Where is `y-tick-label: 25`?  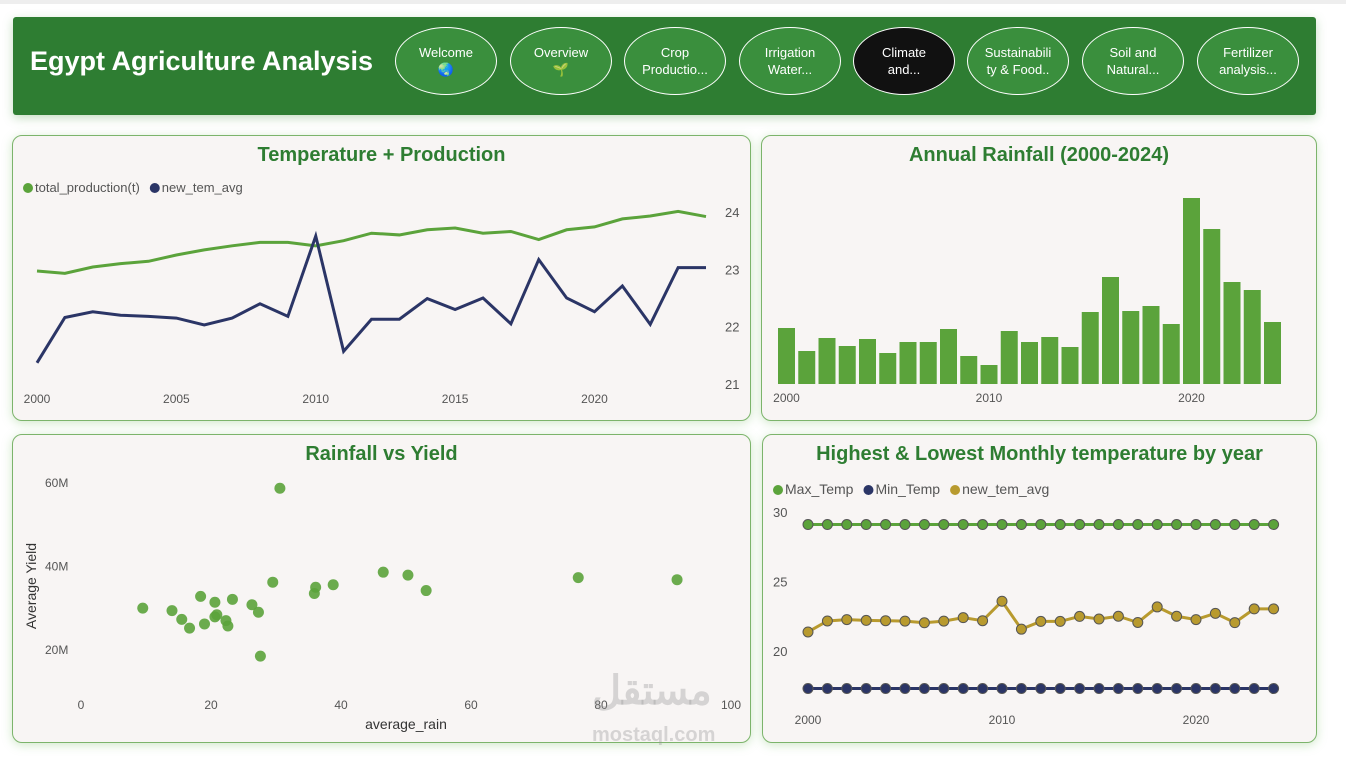
y-tick-label: 25 is located at coordinates (780, 582).